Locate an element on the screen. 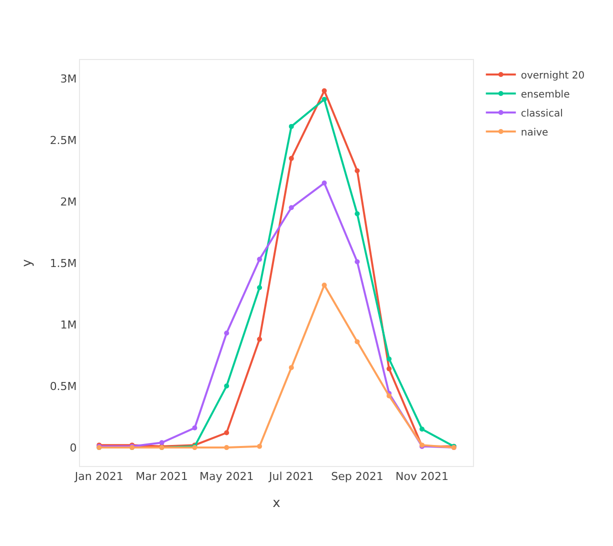 This screenshot has height=546, width=613. legend-label: classical is located at coordinates (541, 114).